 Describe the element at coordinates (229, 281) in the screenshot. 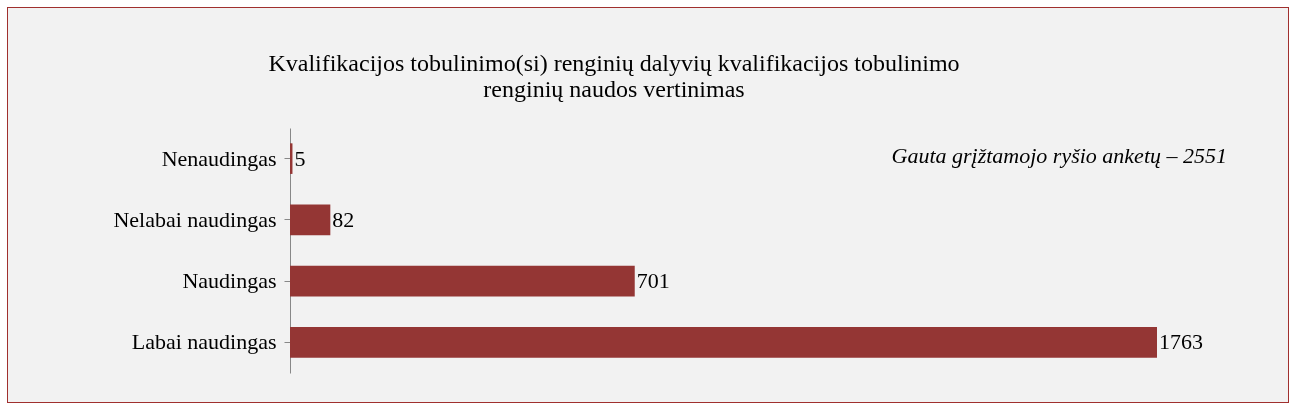

I see `y-tick-label: Naudingas` at that location.